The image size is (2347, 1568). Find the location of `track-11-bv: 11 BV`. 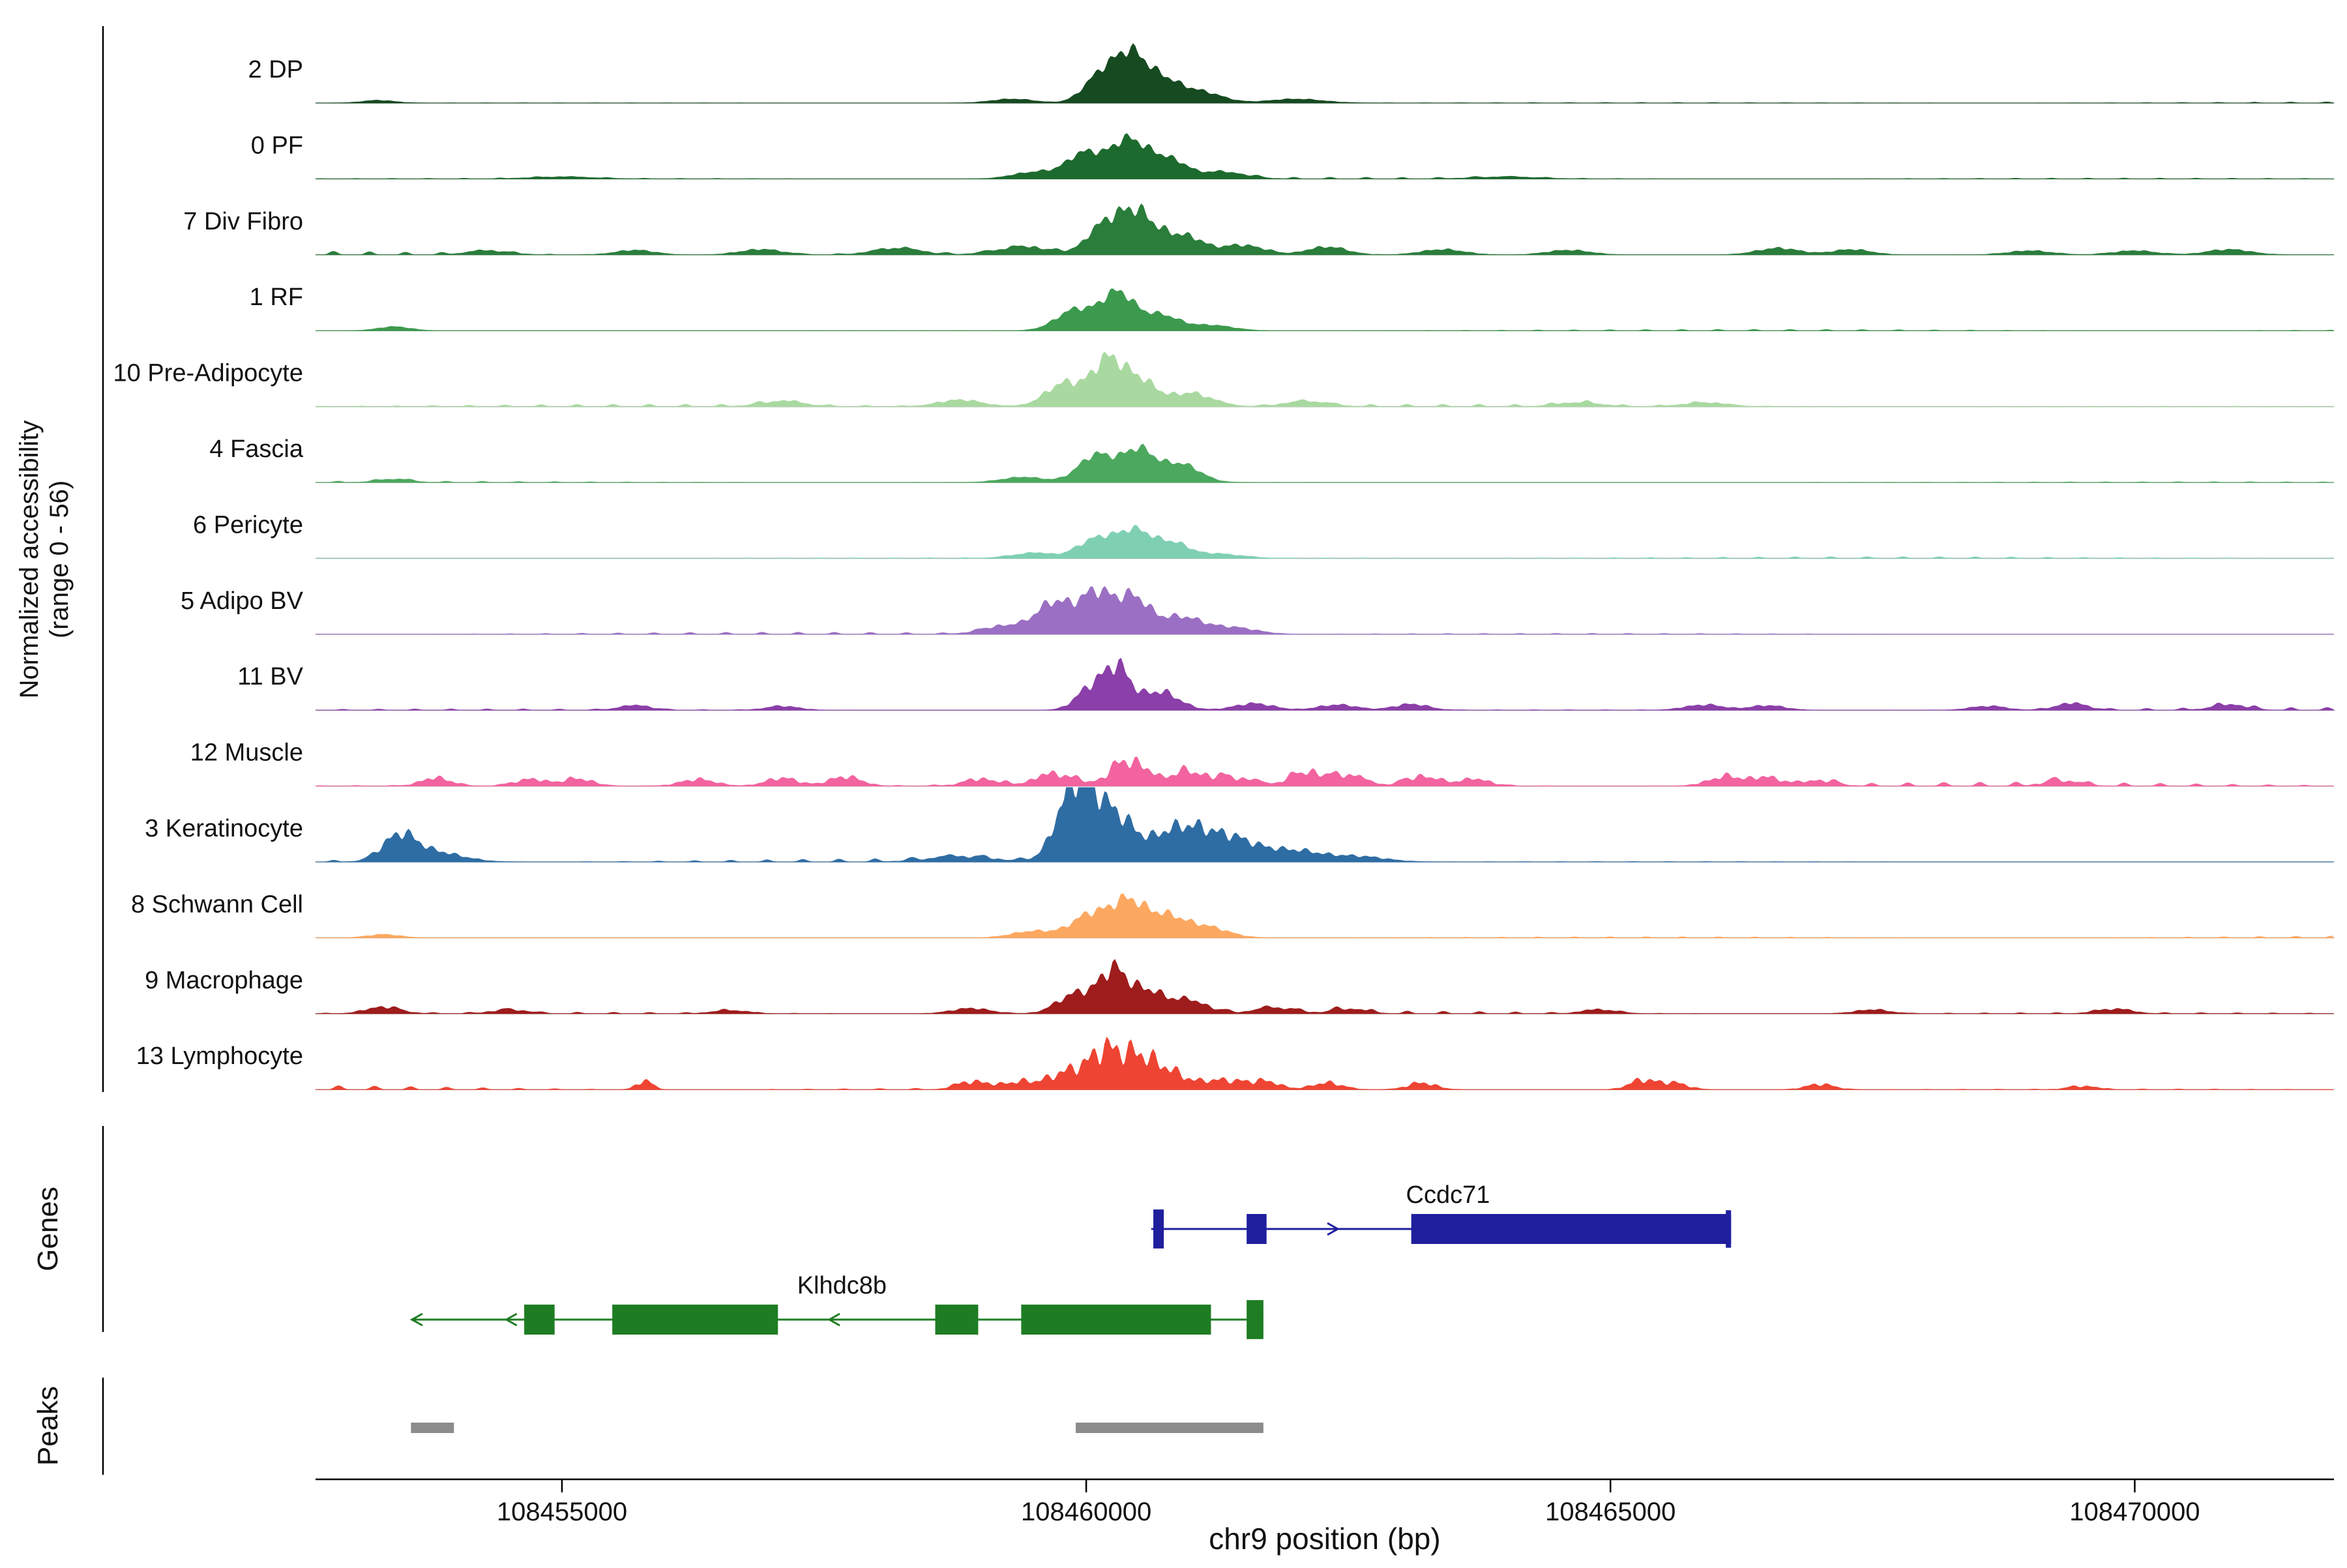

track-11-bv: 11 BV is located at coordinates (1286, 684).